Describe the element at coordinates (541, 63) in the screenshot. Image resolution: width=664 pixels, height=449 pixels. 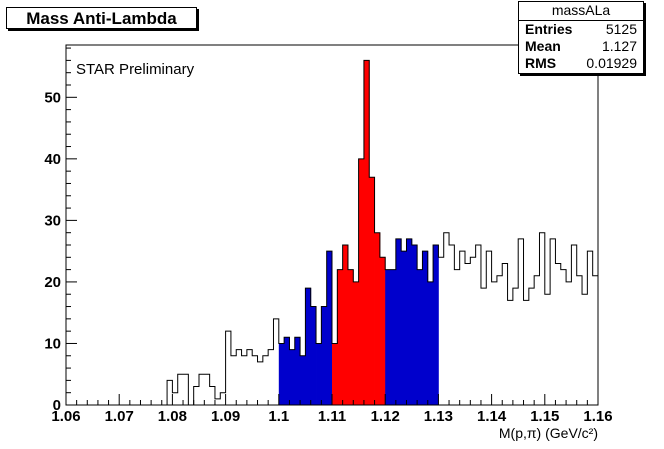
I see `stats-label: RMS` at that location.